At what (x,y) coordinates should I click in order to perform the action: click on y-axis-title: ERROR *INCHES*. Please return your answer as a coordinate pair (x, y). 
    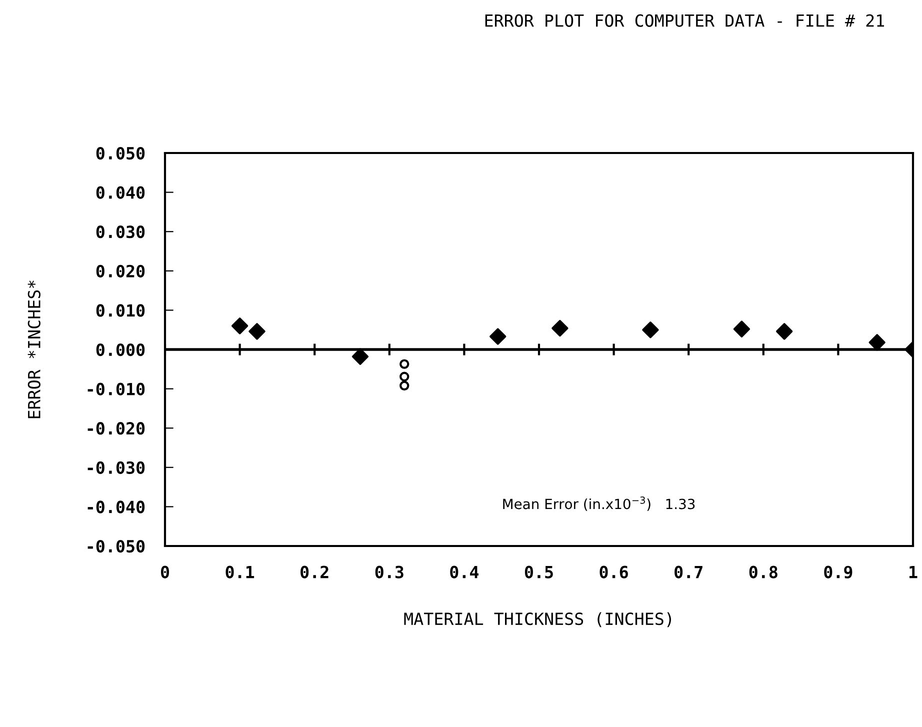
    Looking at the image, I should click on (34, 349).